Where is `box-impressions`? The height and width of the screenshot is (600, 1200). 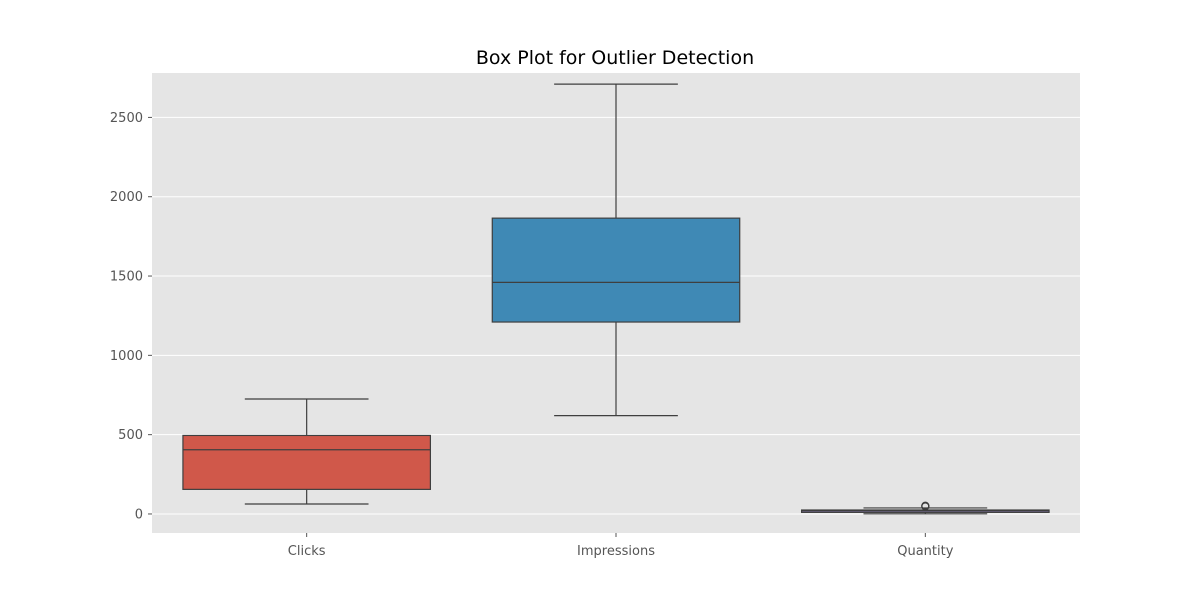
box-impressions is located at coordinates (616, 250).